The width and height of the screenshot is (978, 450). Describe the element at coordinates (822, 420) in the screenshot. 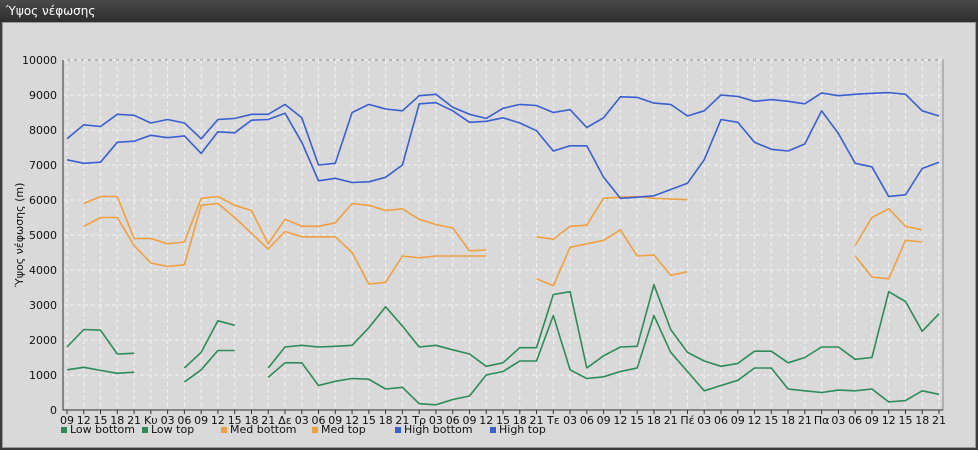

I see `x-tick-label: Πα` at that location.